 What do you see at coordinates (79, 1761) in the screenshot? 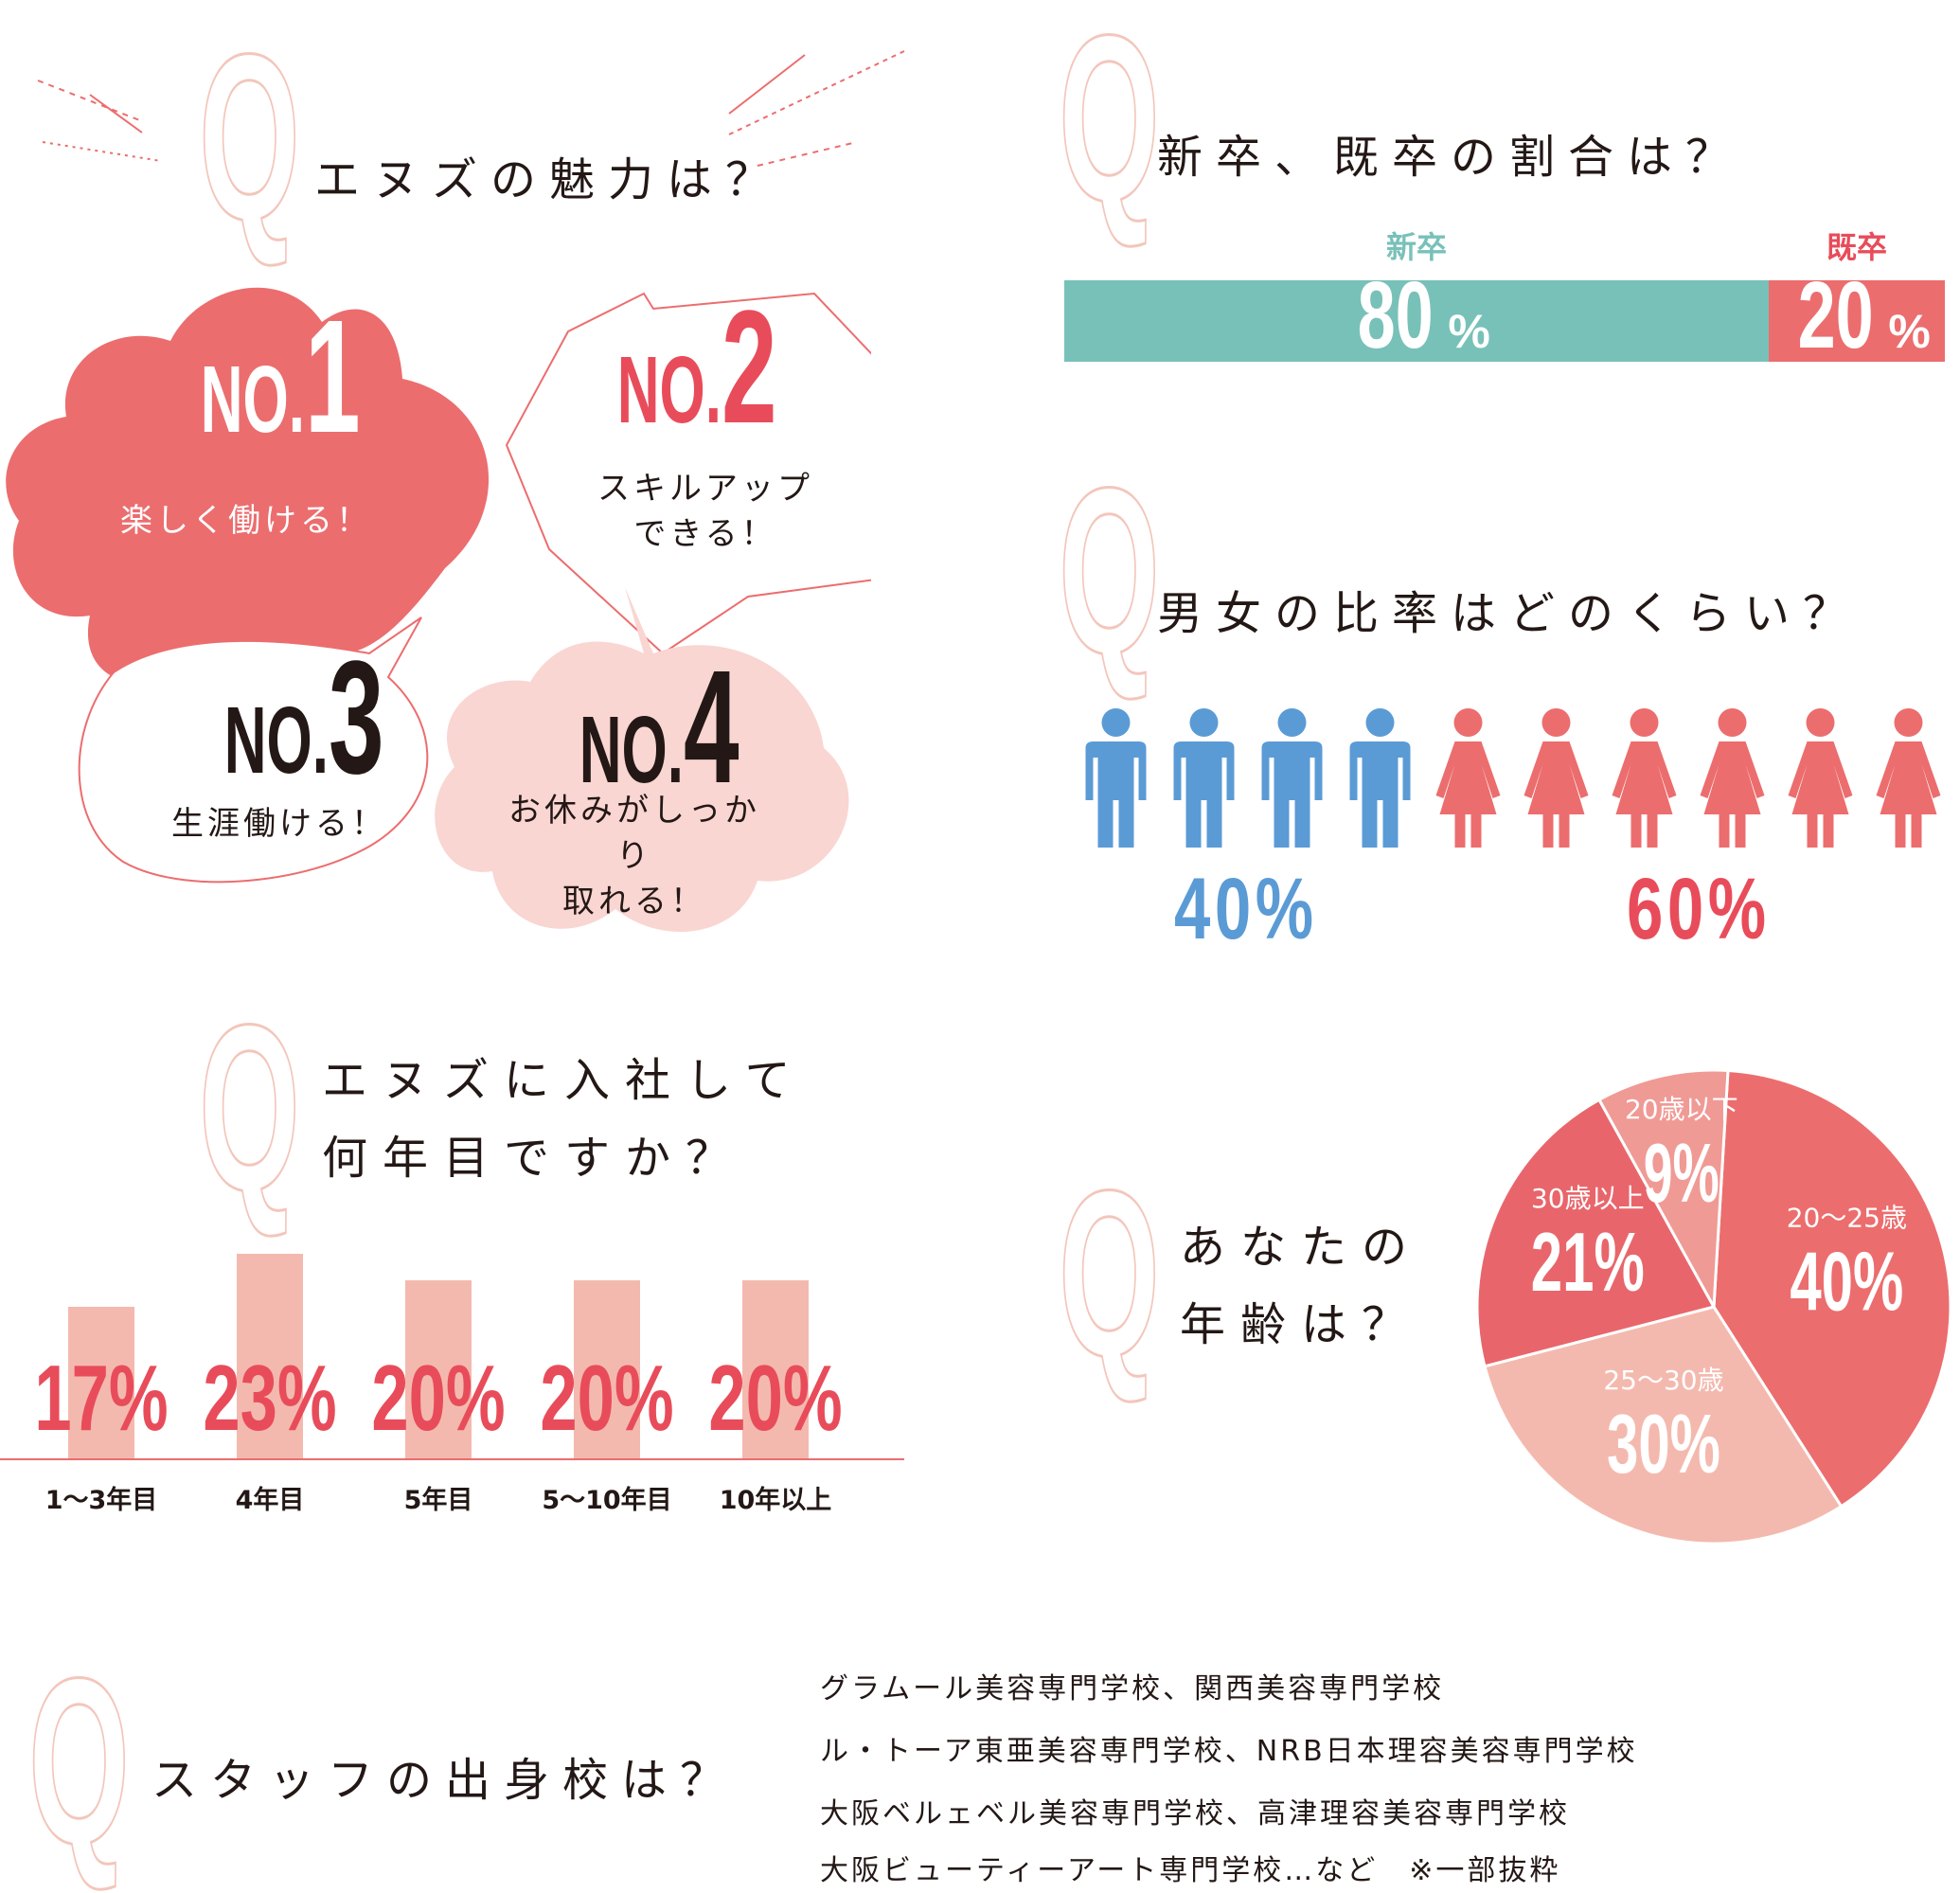
I see `q-mark-schools: Q` at bounding box center [79, 1761].